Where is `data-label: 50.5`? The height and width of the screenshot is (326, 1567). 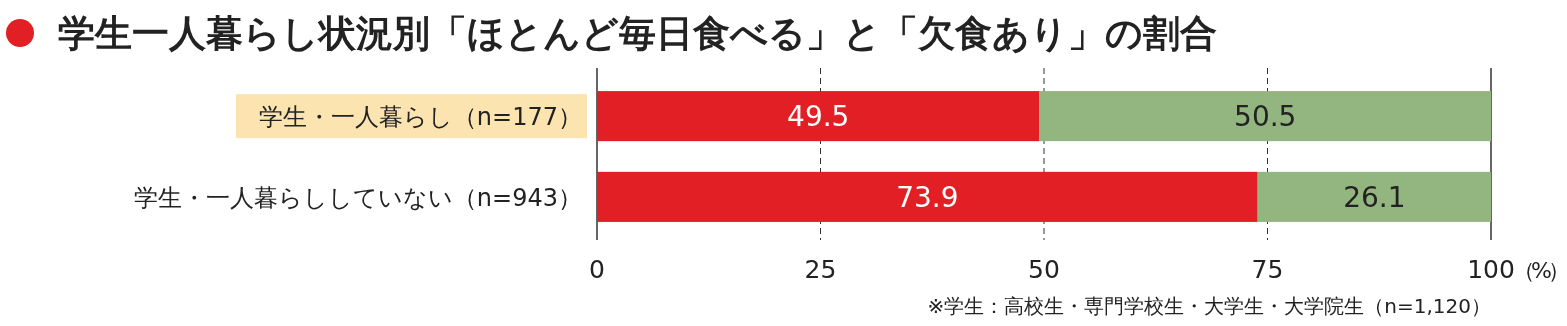 data-label: 50.5 is located at coordinates (1265, 117).